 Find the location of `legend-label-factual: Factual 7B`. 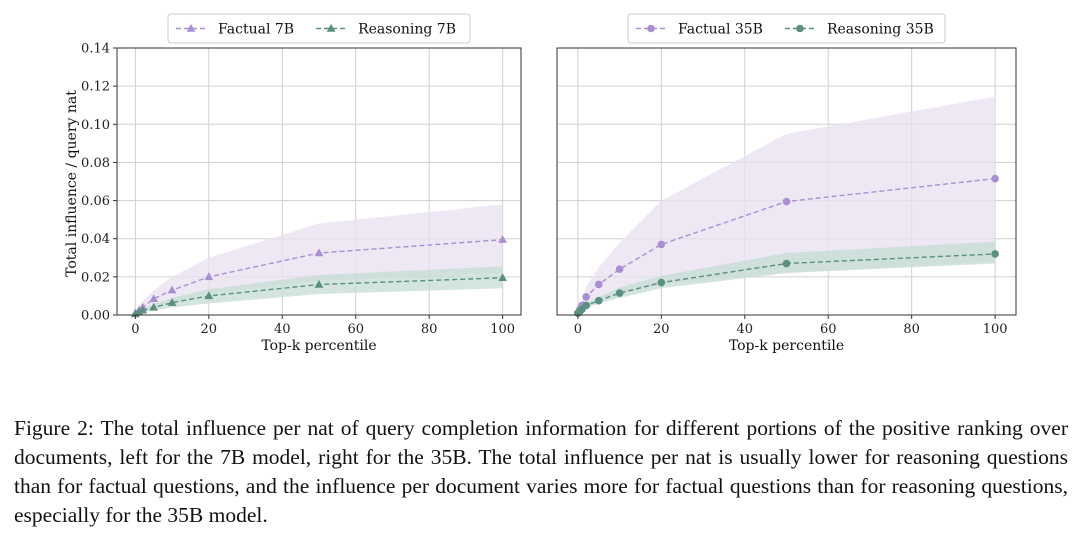

legend-label-factual: Factual 7B is located at coordinates (256, 30).